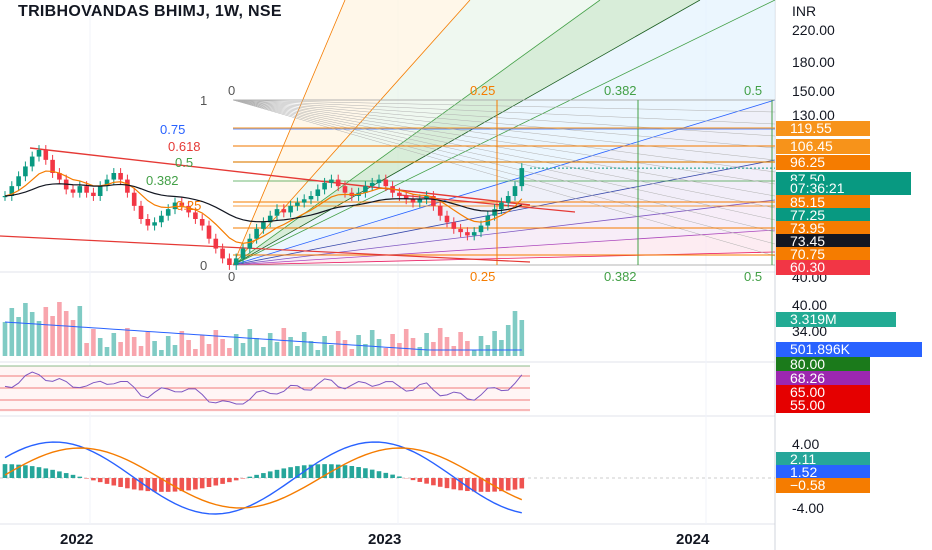 Image resolution: width=932 pixels, height=550 pixels. Describe the element at coordinates (483, 90) in the screenshot. I see `fan-top-025: 0.25` at that location.